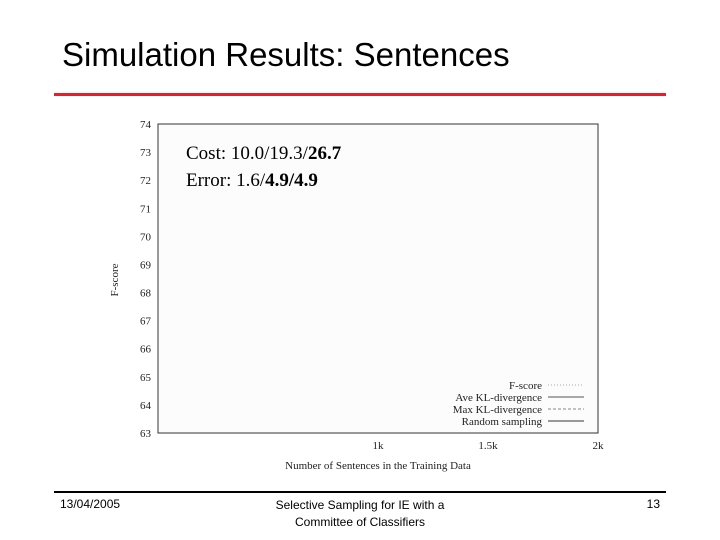  I want to click on cost-annotation: Cost: 10.0/19.3/26.7, so click(264, 153).